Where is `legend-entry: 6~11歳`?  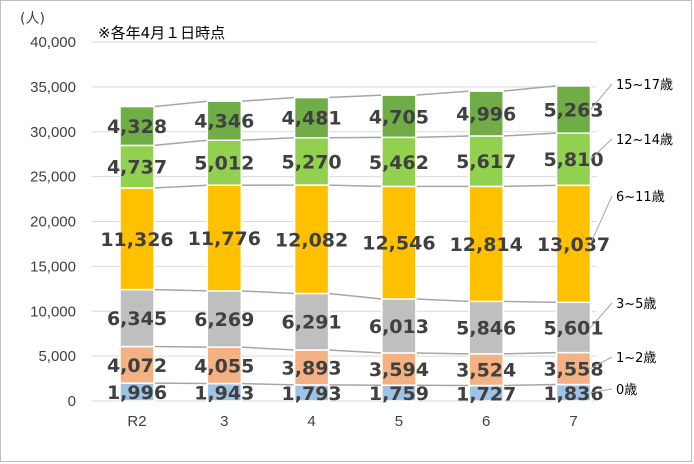
legend-entry: 6~11歳 is located at coordinates (640, 197).